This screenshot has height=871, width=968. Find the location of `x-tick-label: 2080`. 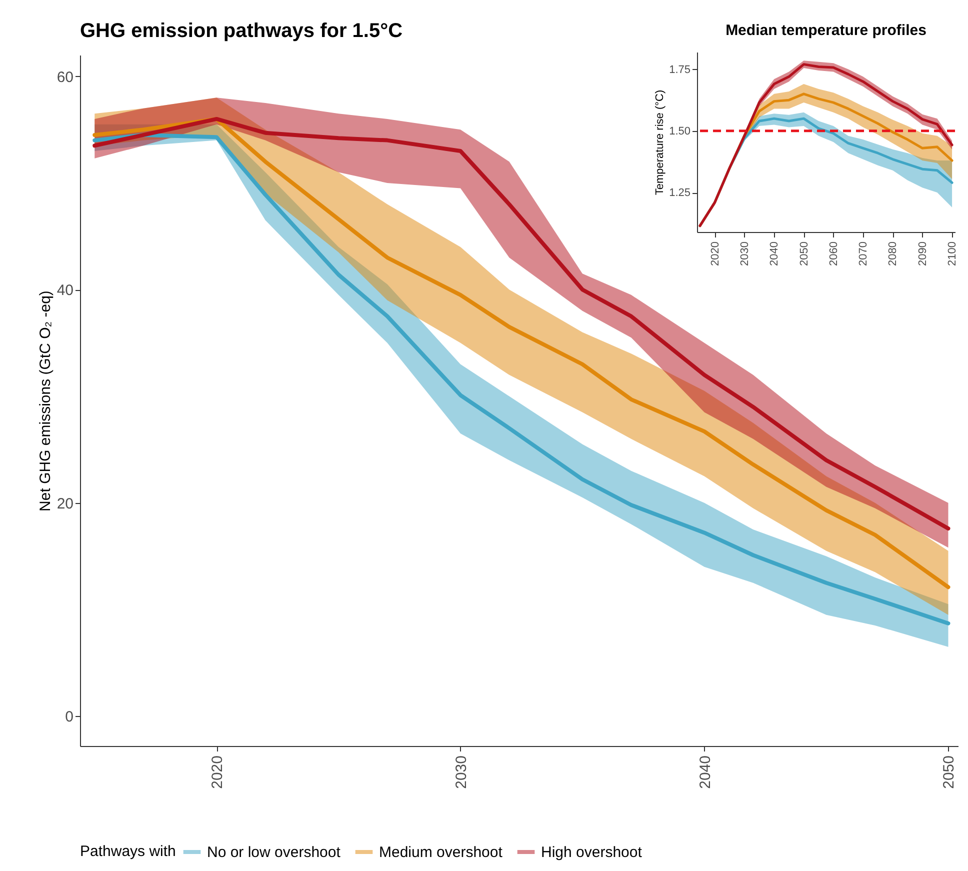

x-tick-label: 2080 is located at coordinates (893, 254).